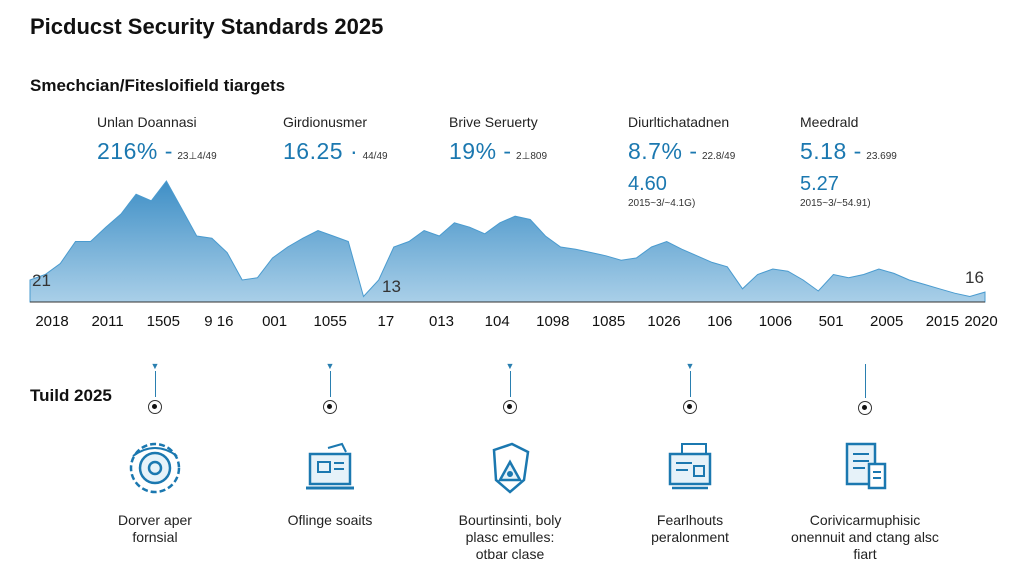  I want to click on x-tick-label: 2005, so click(886, 321).